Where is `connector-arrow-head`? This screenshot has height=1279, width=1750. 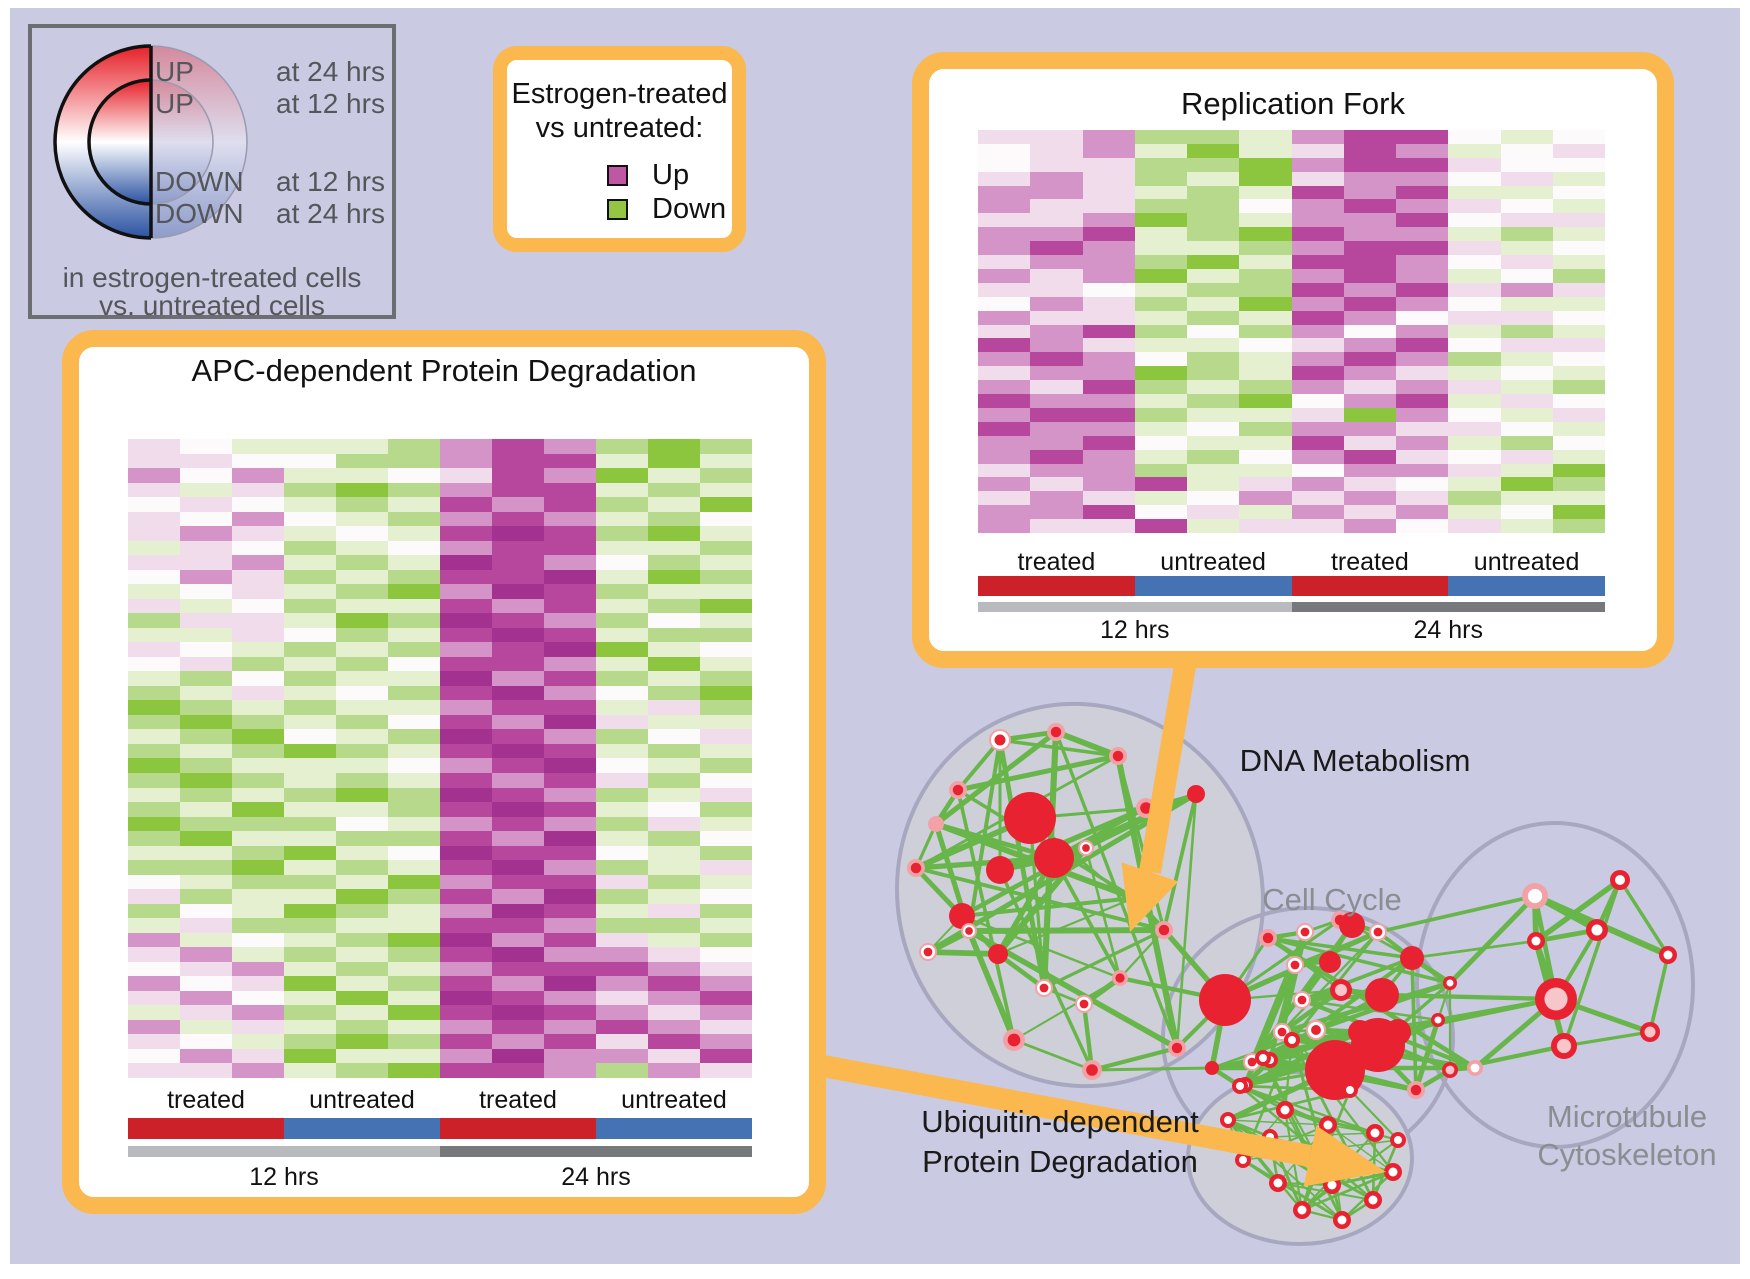
connector-arrow-head is located at coordinates (1344, 1156).